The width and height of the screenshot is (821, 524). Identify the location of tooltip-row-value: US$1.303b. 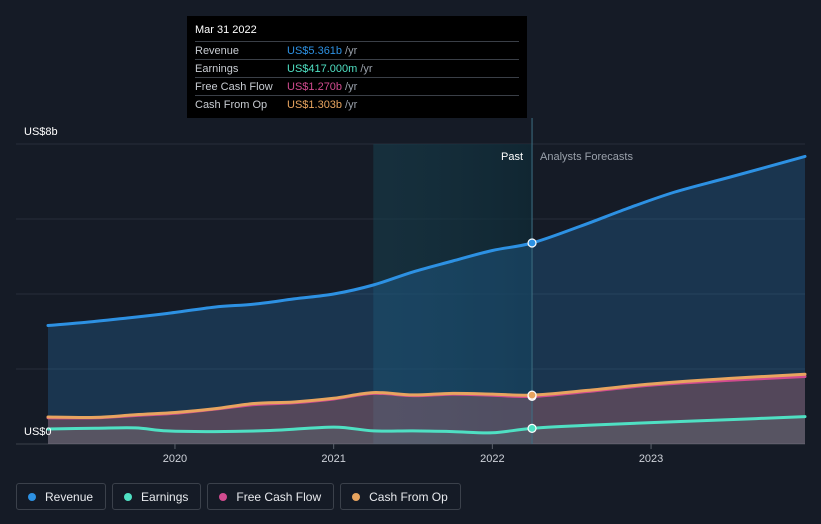
(315, 104).